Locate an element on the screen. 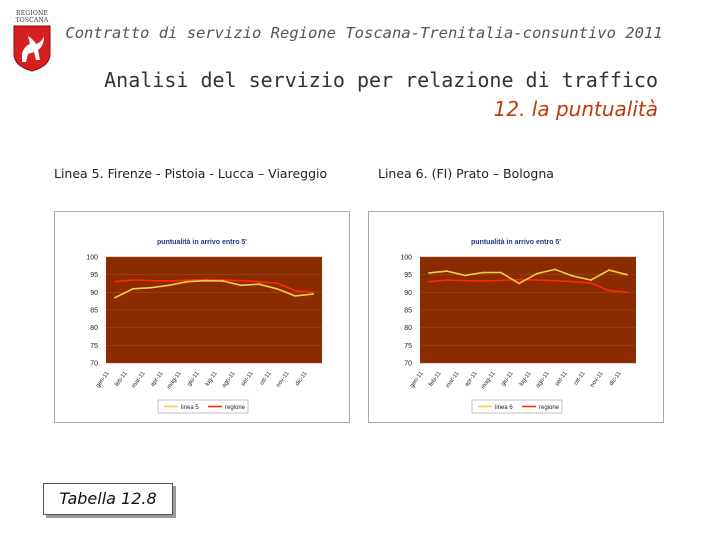 The image size is (720, 540). logo-text-line2: TOSCANA is located at coordinates (32, 20).